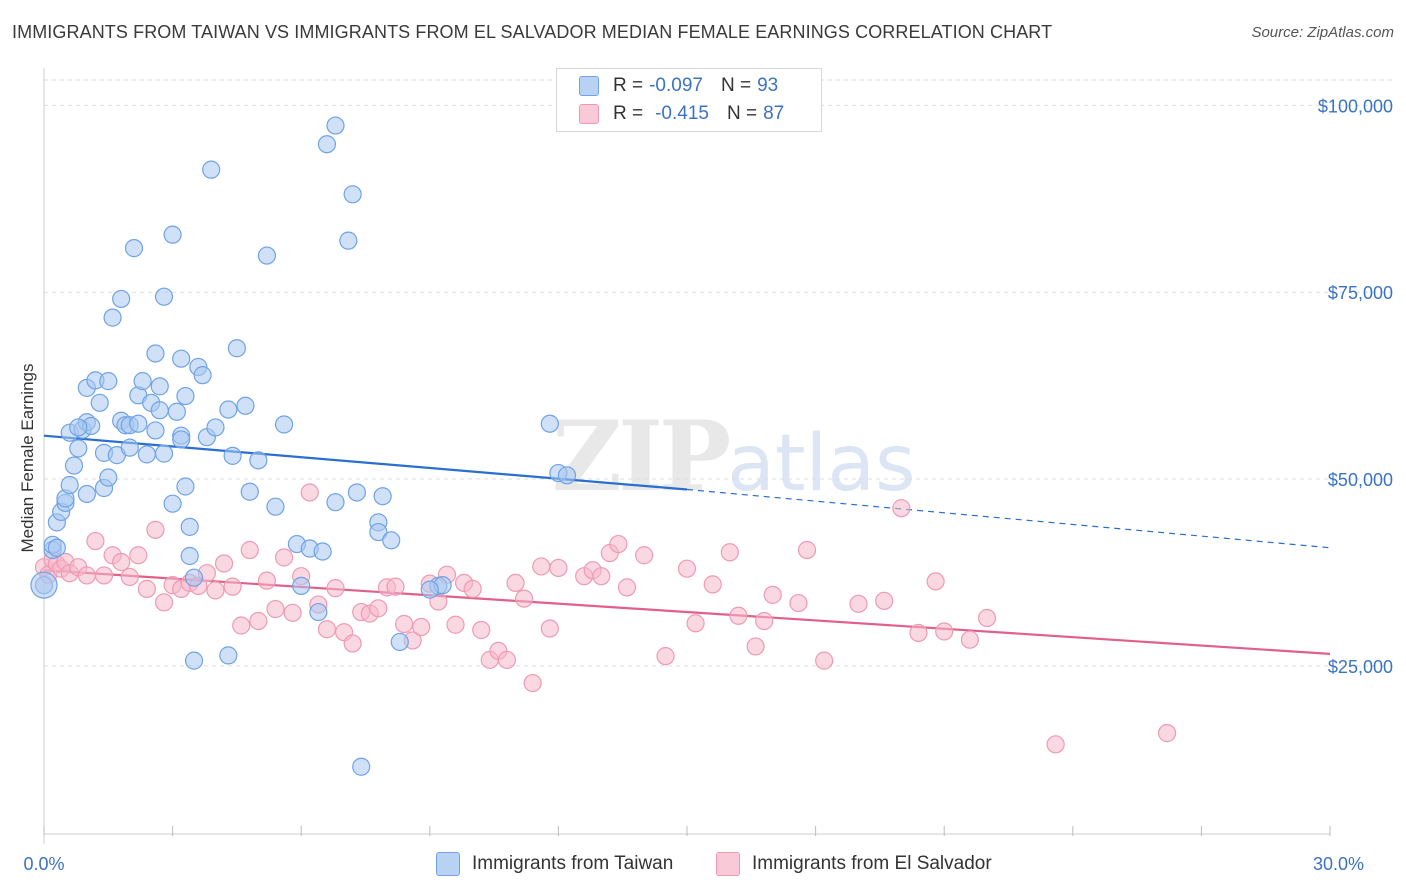  I want to click on y-tick-label: $75,000, so click(1360, 293).